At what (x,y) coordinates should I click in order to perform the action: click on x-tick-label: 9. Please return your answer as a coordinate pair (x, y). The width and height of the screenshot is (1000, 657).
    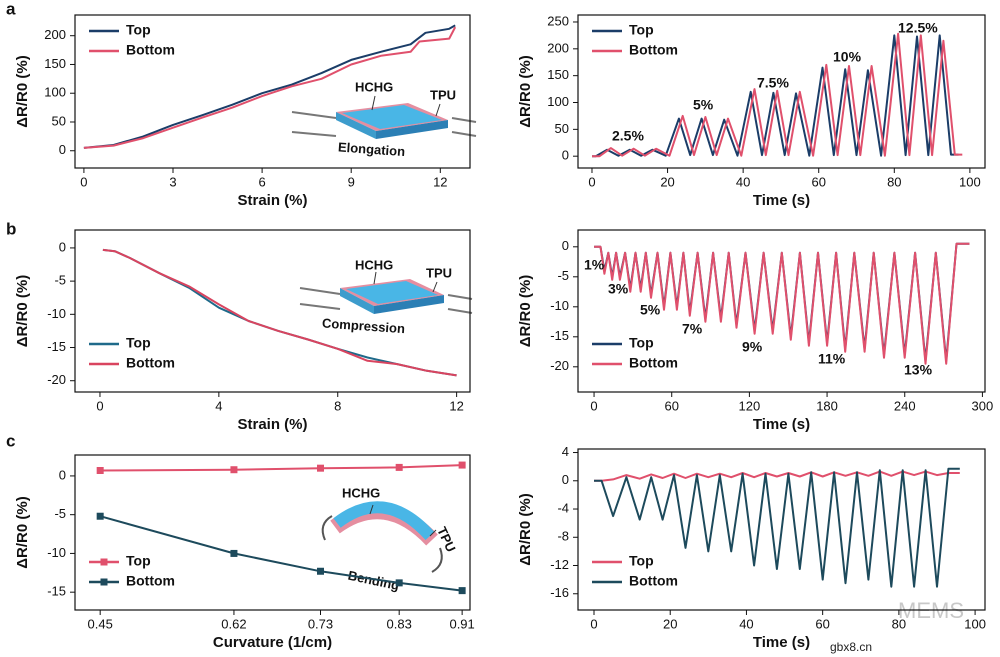
    Looking at the image, I should click on (351, 181).